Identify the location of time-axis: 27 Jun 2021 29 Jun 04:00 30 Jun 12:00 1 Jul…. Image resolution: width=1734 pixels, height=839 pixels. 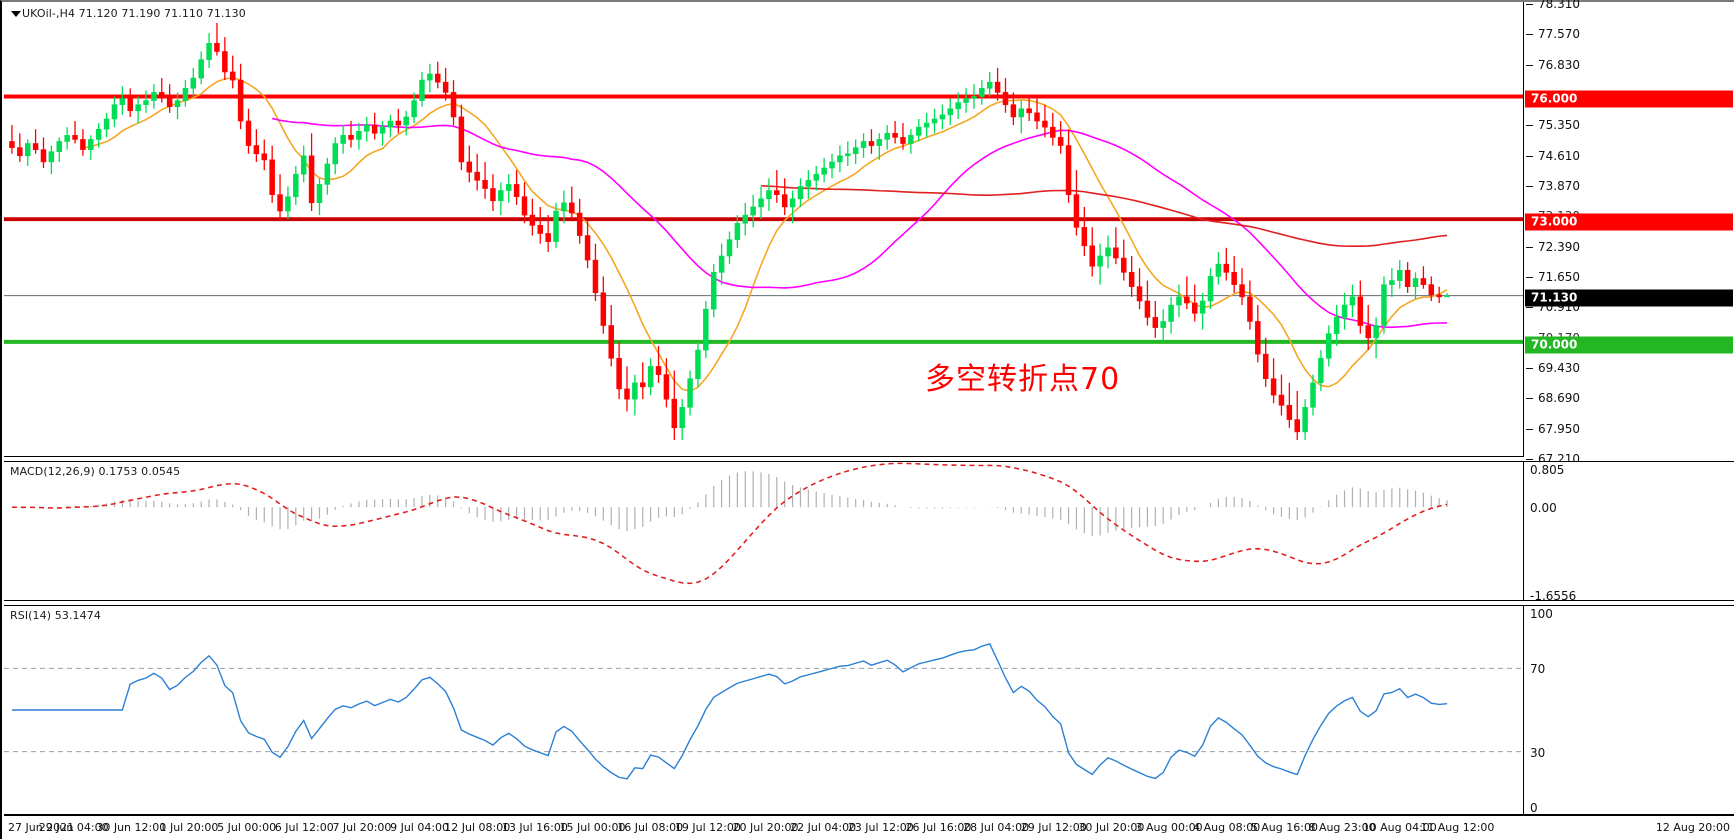
(869, 827).